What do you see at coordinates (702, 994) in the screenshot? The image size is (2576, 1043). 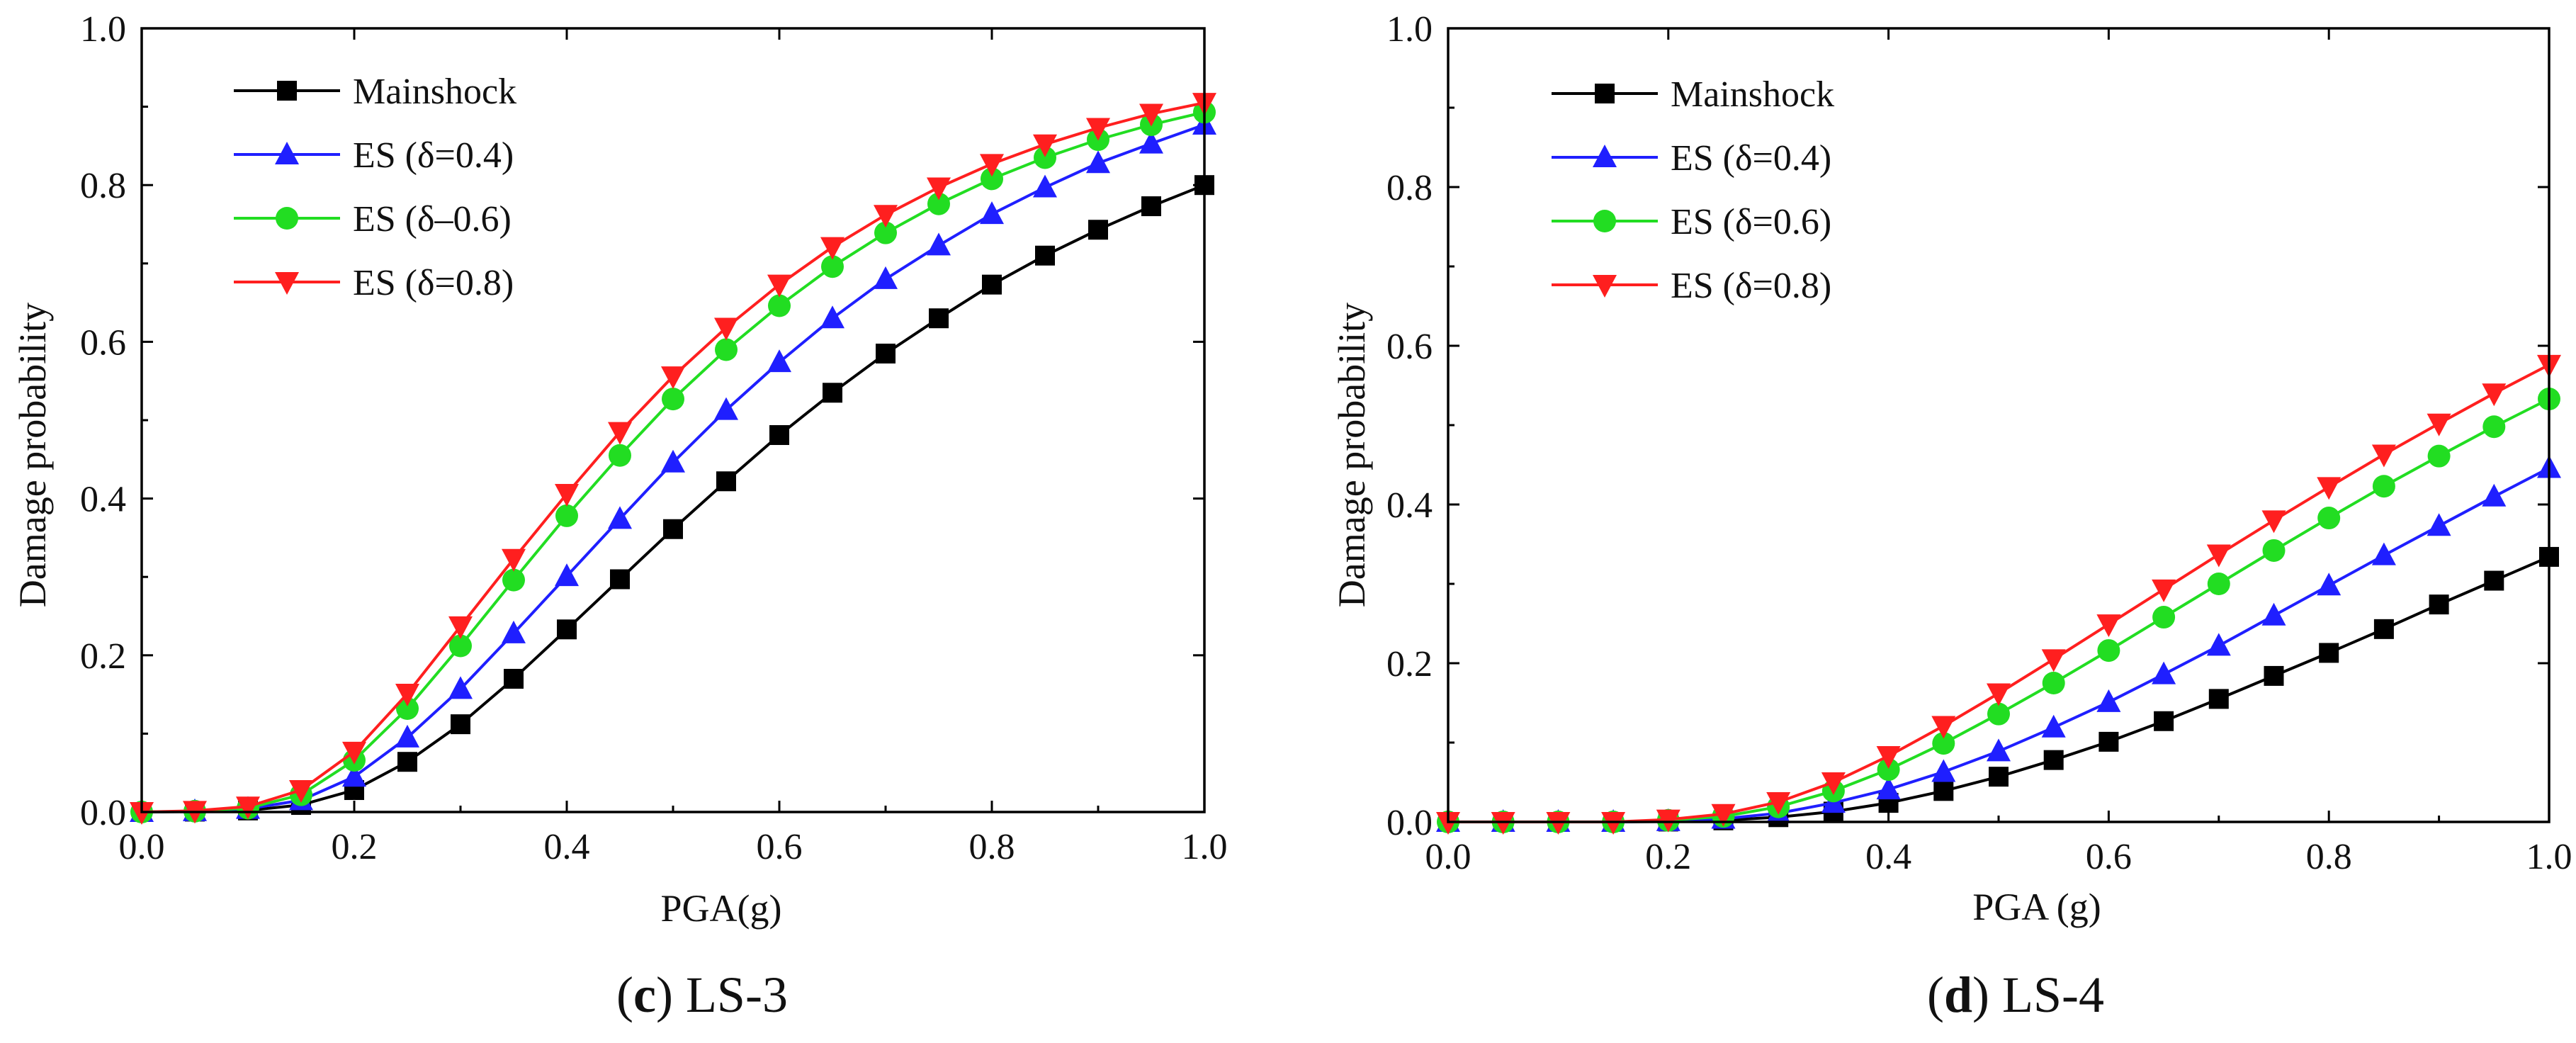 I see `caption-ls3: (c) LS-3` at bounding box center [702, 994].